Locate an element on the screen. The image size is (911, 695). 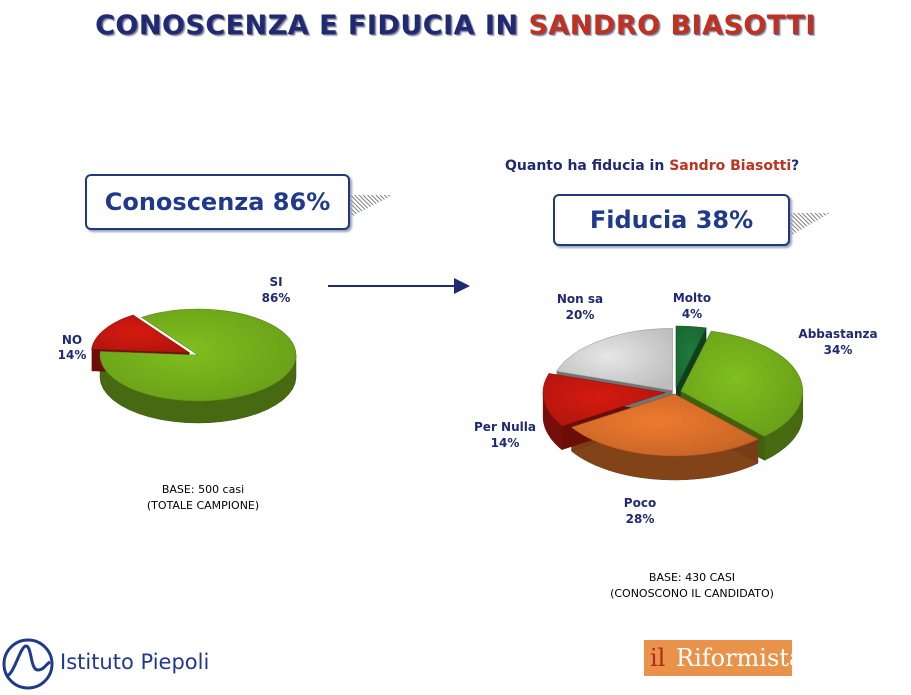
chart-question: Quanto ha fiducia in Sandro Biasotti? is located at coordinates (652, 166).